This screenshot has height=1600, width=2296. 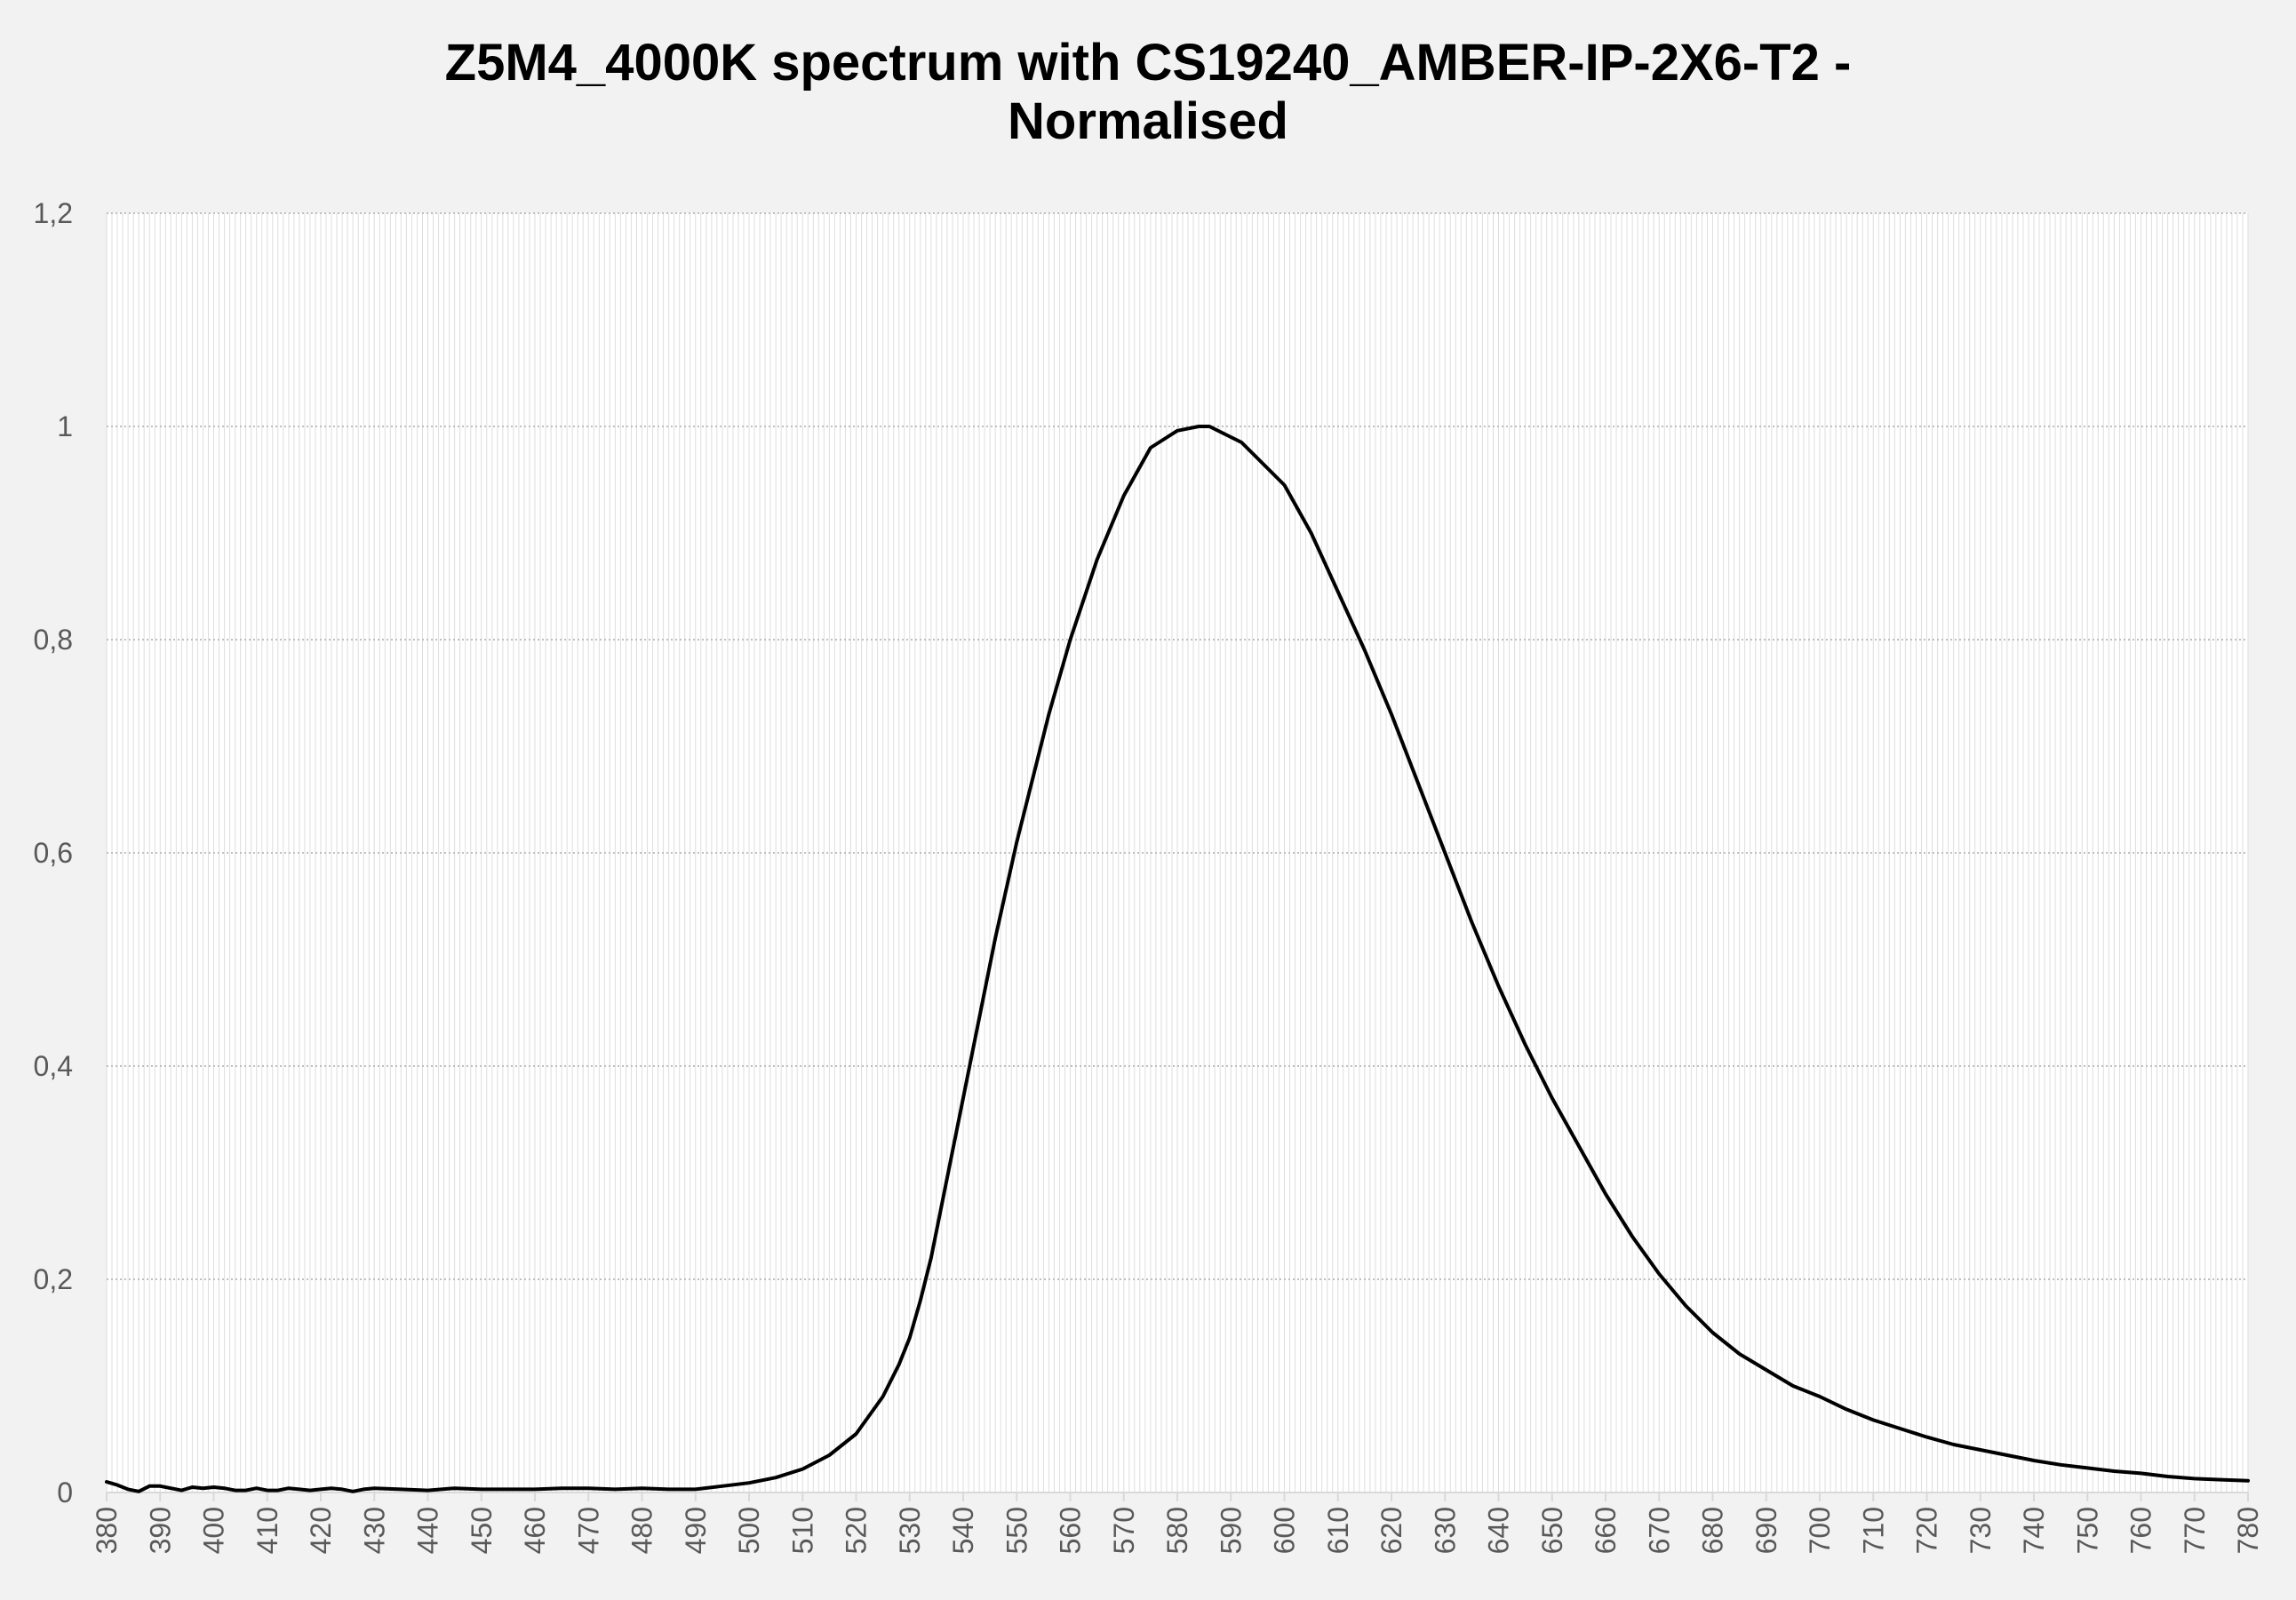 I want to click on x-tick-label: 650, so click(x=1552, y=1531).